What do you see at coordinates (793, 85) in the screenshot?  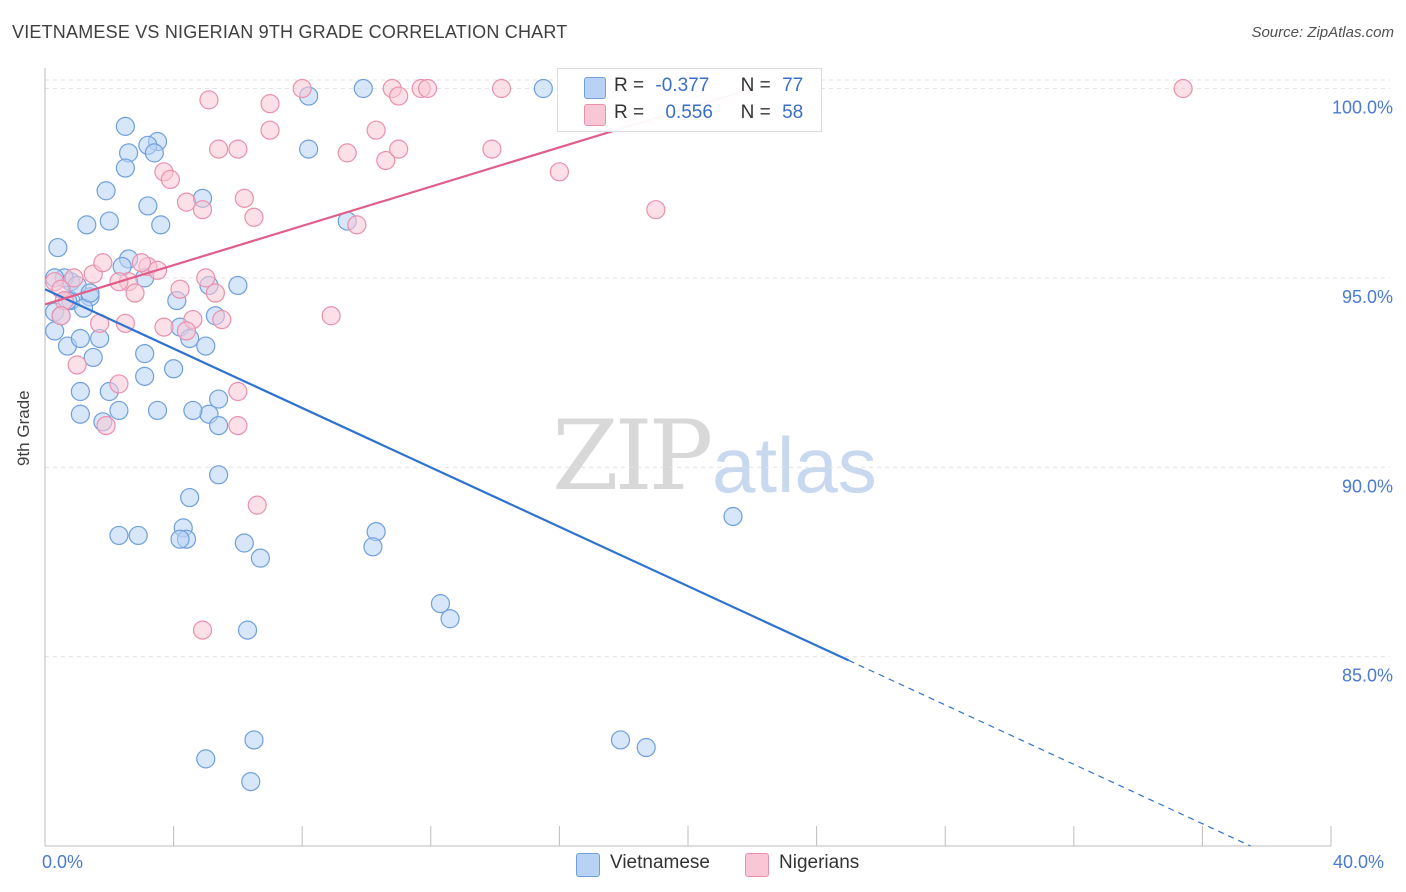 I see `legend-n-value-vietnamese: 77` at bounding box center [793, 85].